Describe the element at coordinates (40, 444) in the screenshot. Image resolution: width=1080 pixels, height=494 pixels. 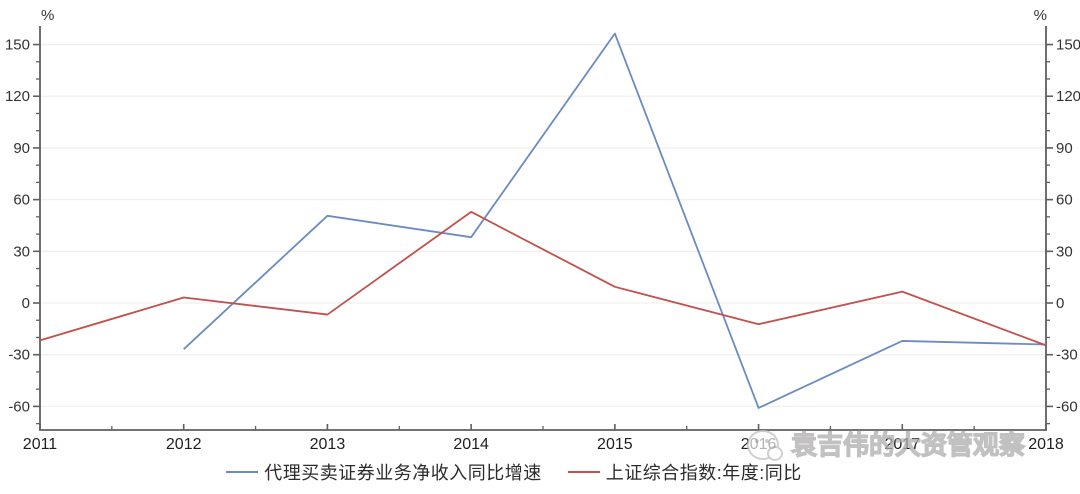
I see `x-tick-label: 2011` at that location.